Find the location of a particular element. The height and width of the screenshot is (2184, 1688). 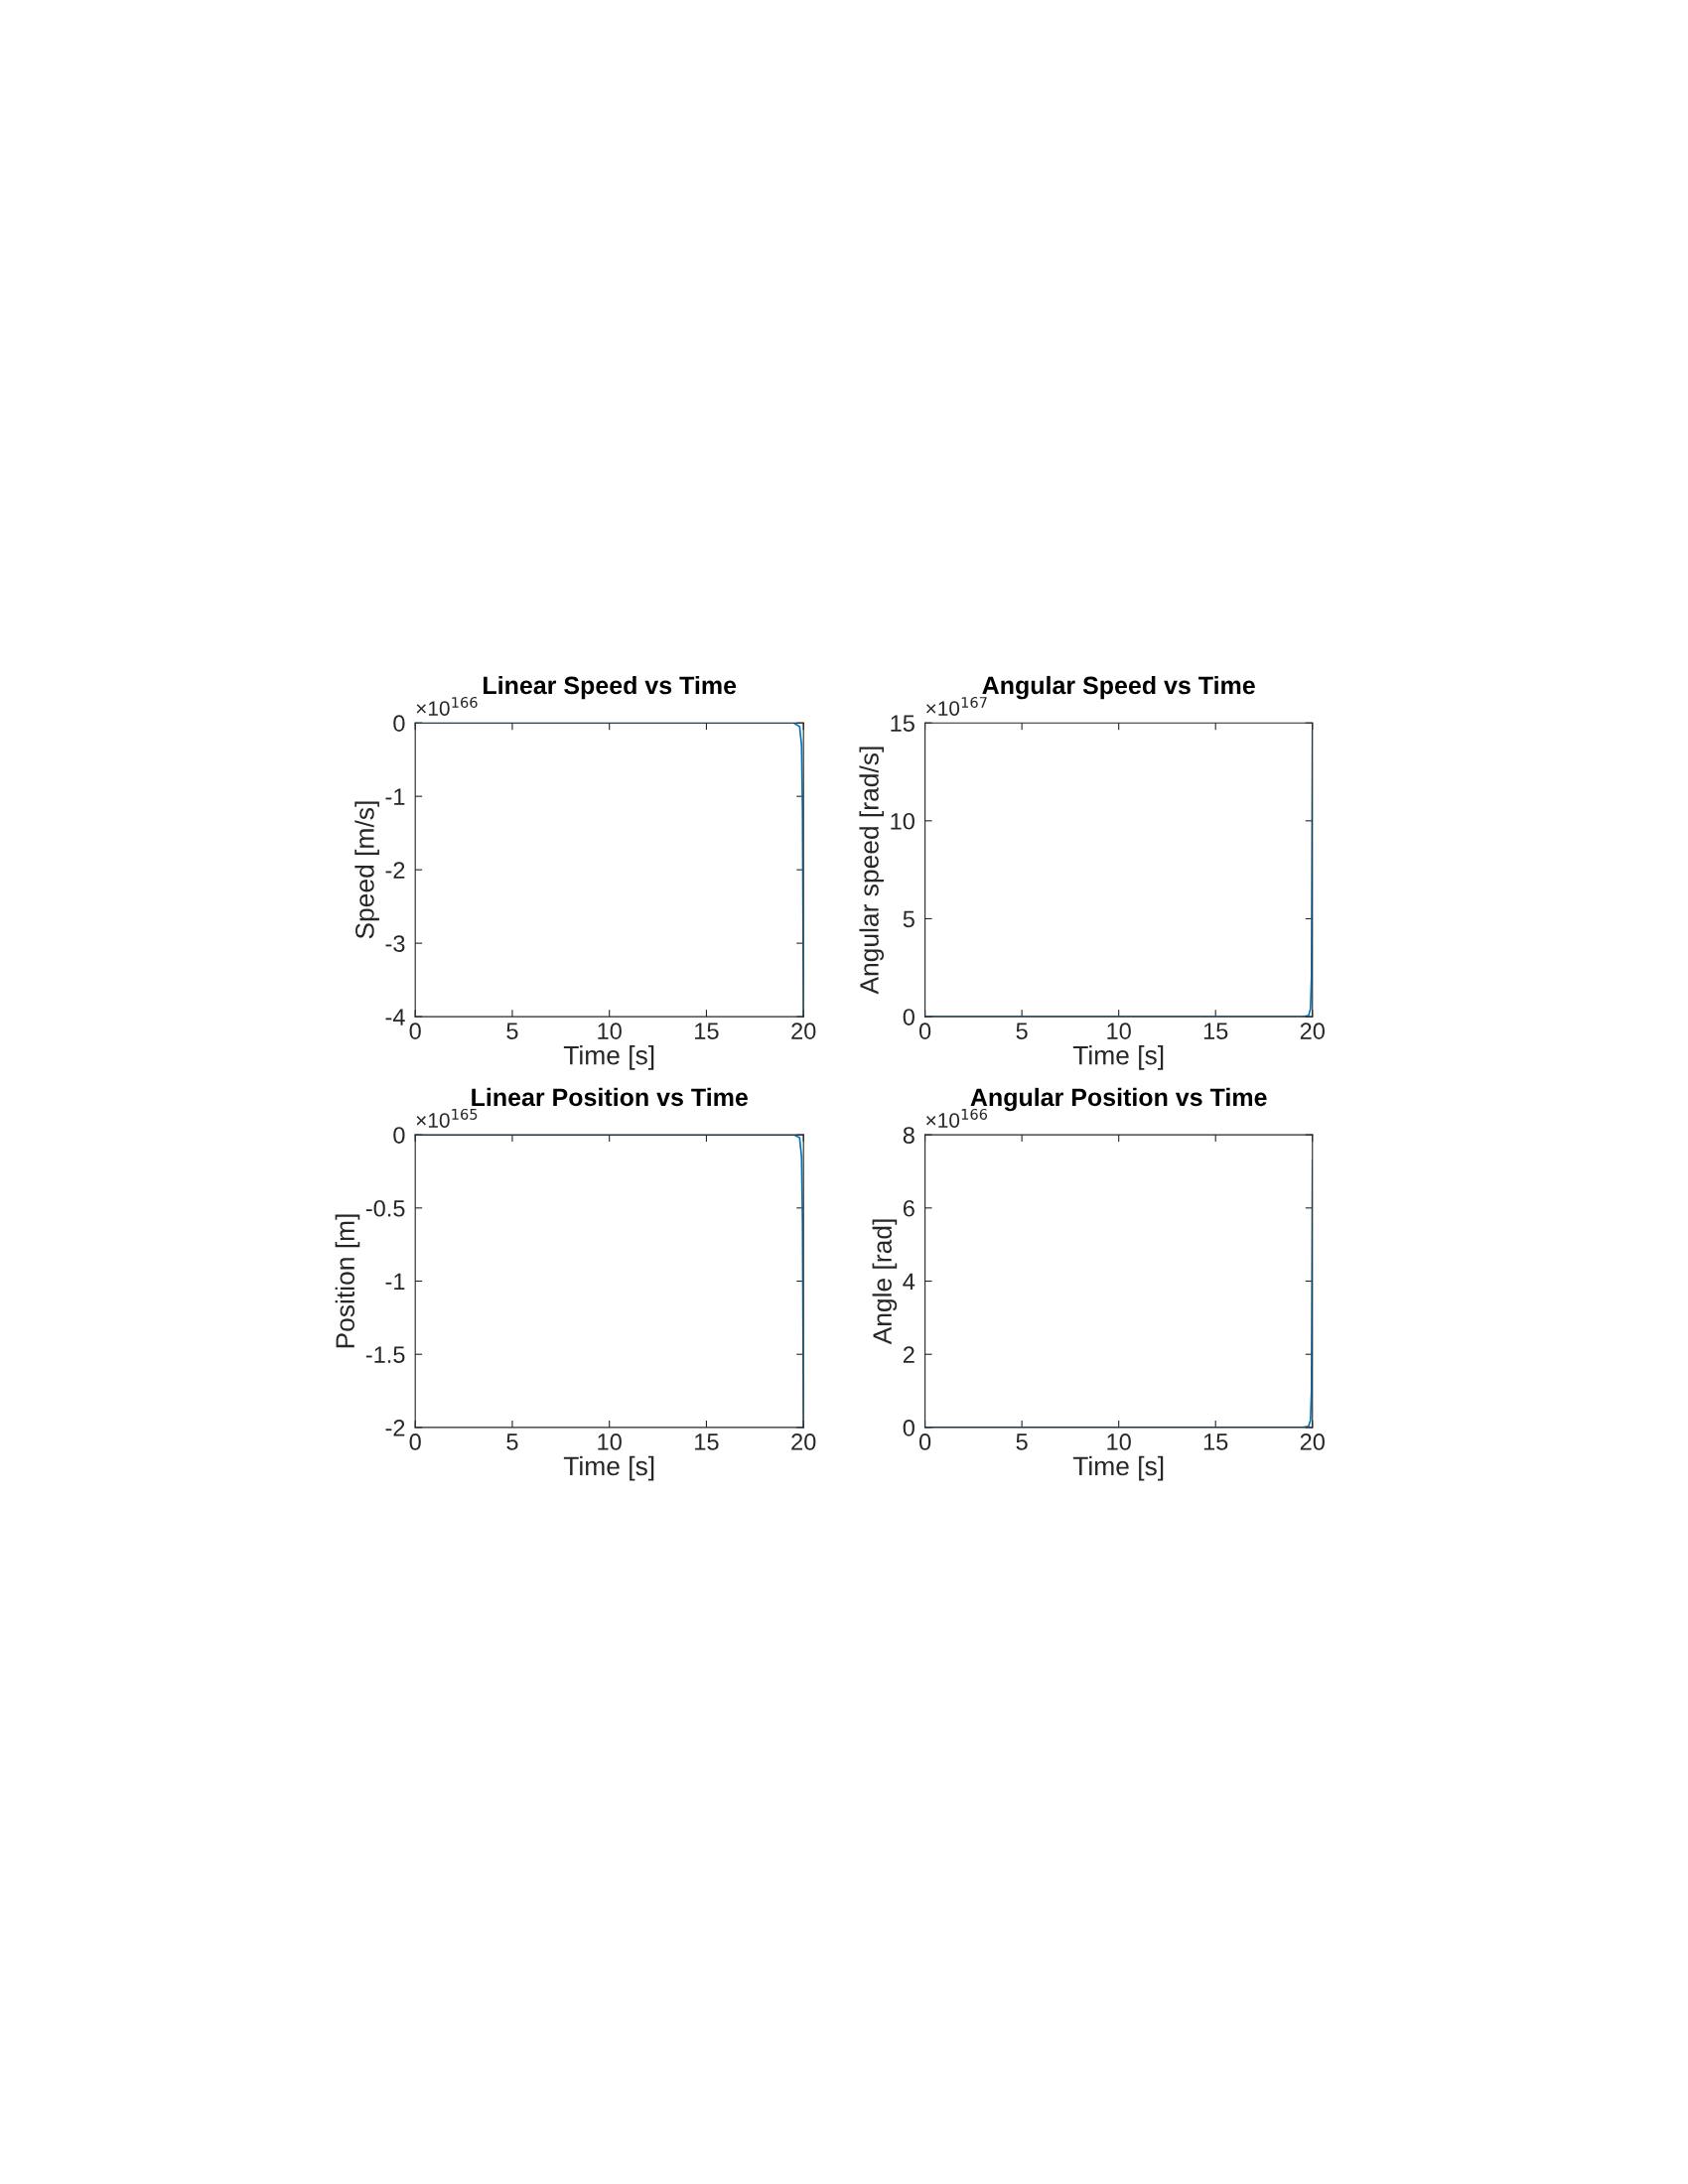

y-tick-label: 15 is located at coordinates (902, 723).